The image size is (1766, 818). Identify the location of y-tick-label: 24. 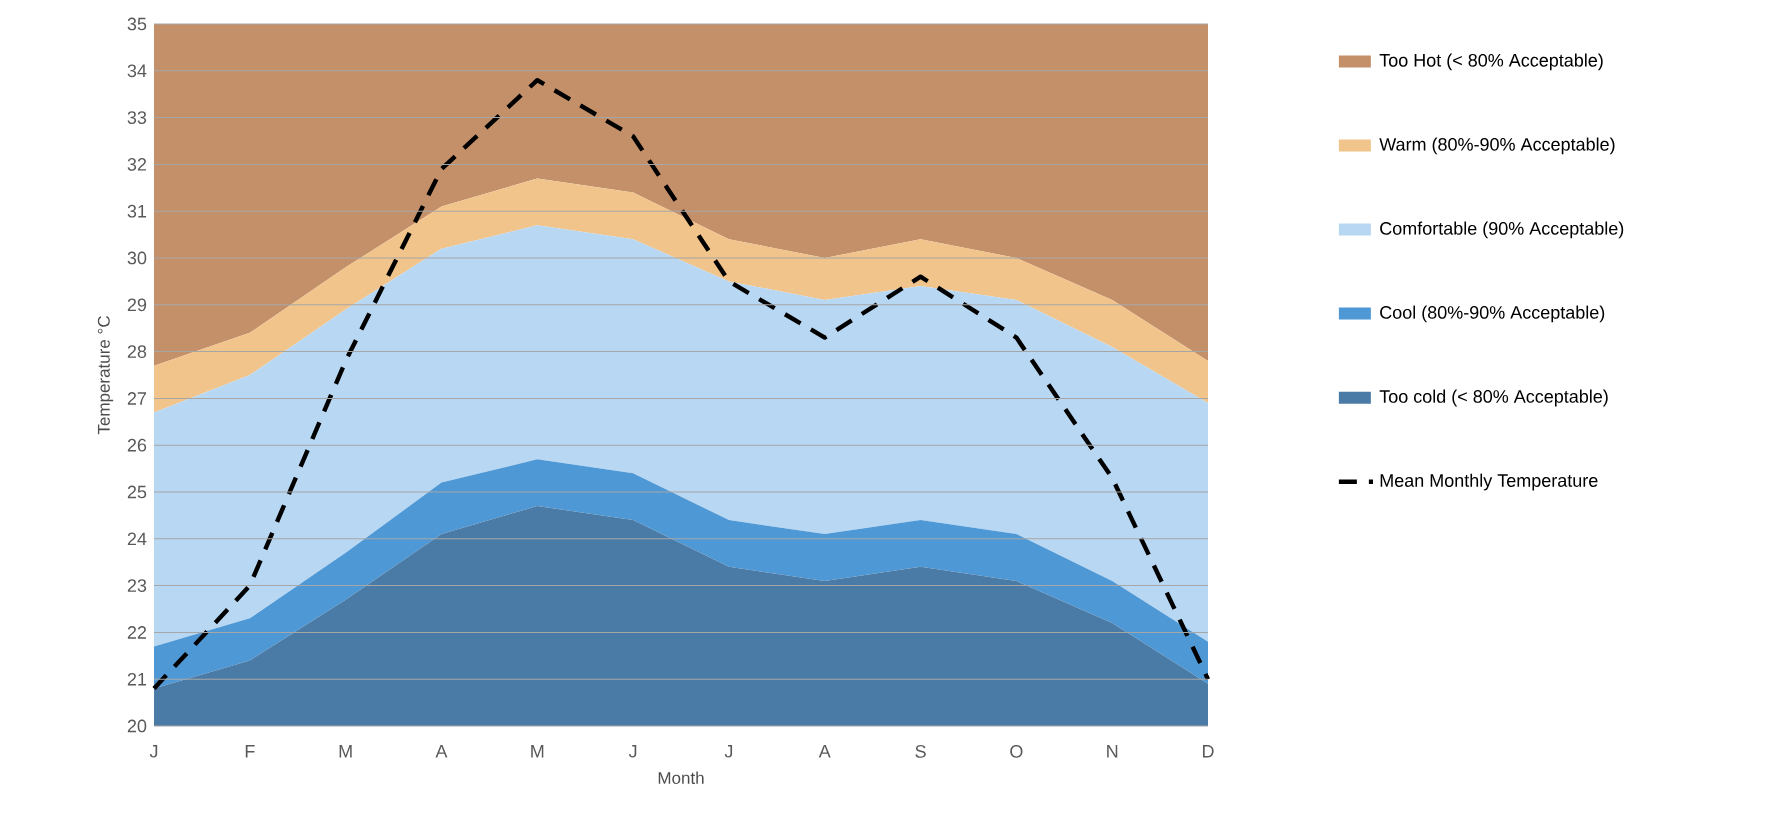
(137, 539).